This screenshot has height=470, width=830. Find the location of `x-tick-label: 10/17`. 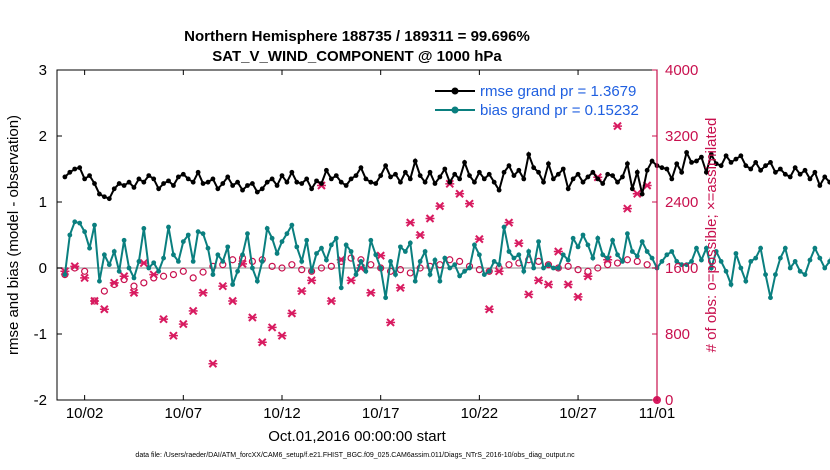

x-tick-label: 10/17 is located at coordinates (381, 413).